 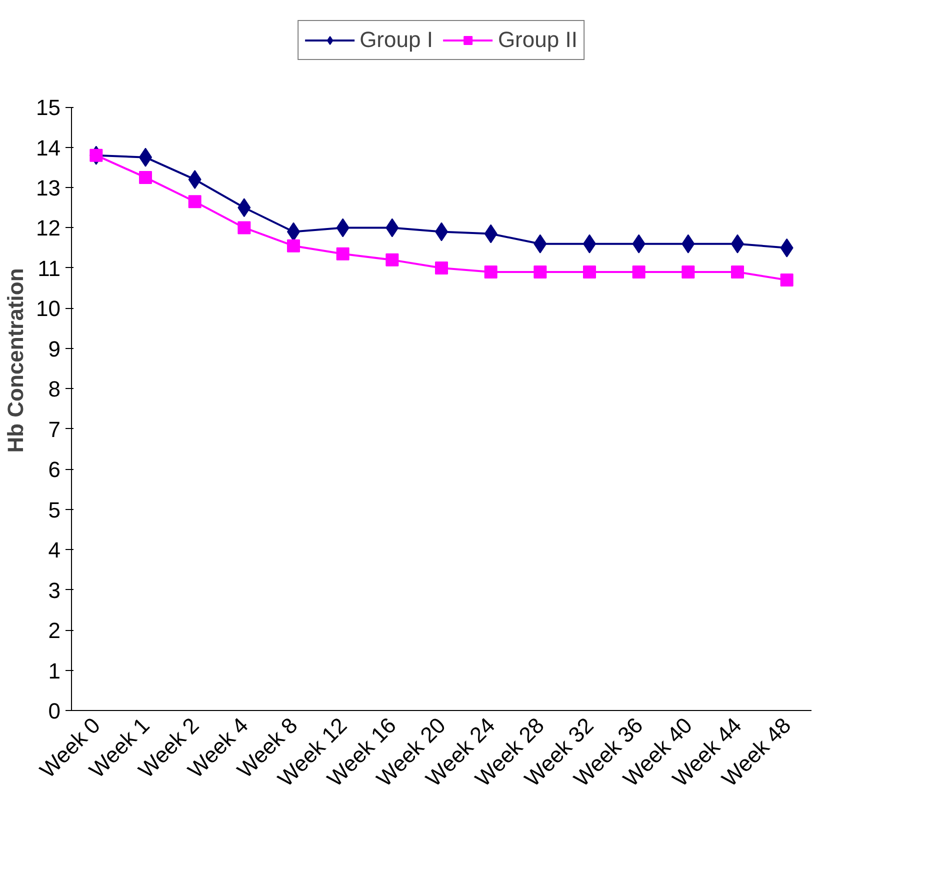 What do you see at coordinates (54, 429) in the screenshot?
I see `y-tick-label: 7` at bounding box center [54, 429].